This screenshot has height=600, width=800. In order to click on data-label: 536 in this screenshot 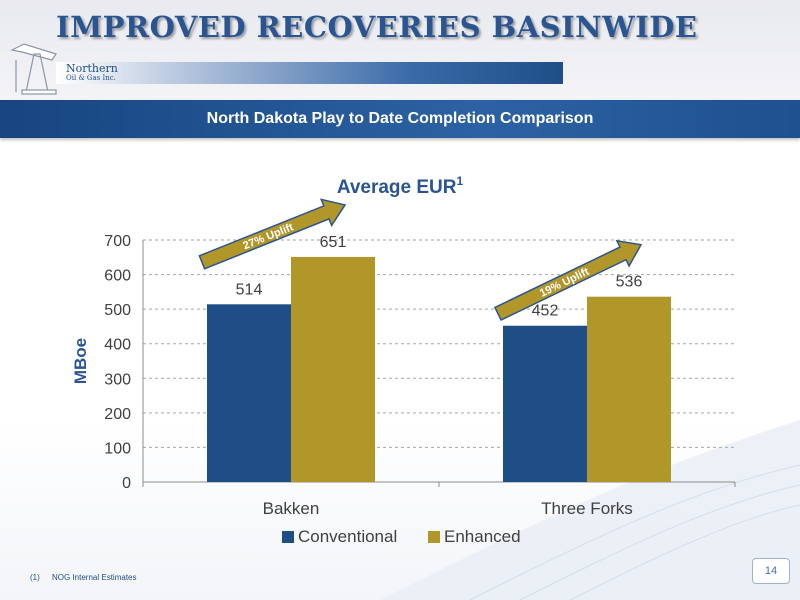, I will do `click(629, 282)`.